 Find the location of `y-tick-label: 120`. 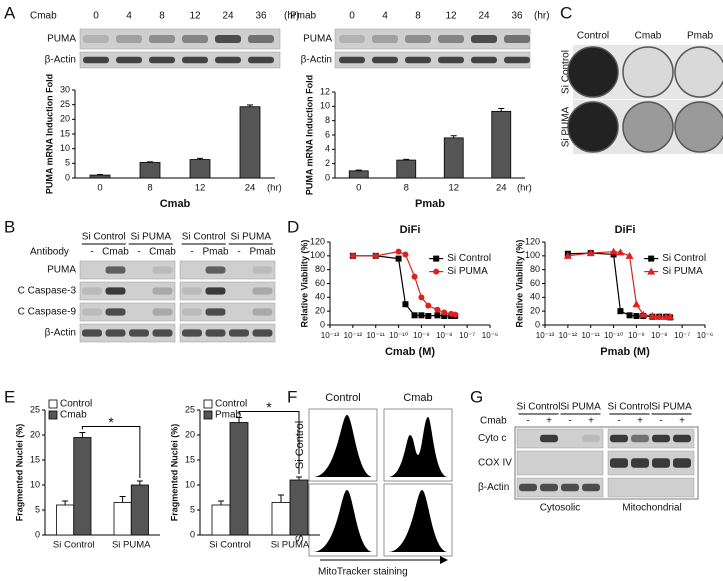

y-tick-label: 120 is located at coordinates (532, 241).